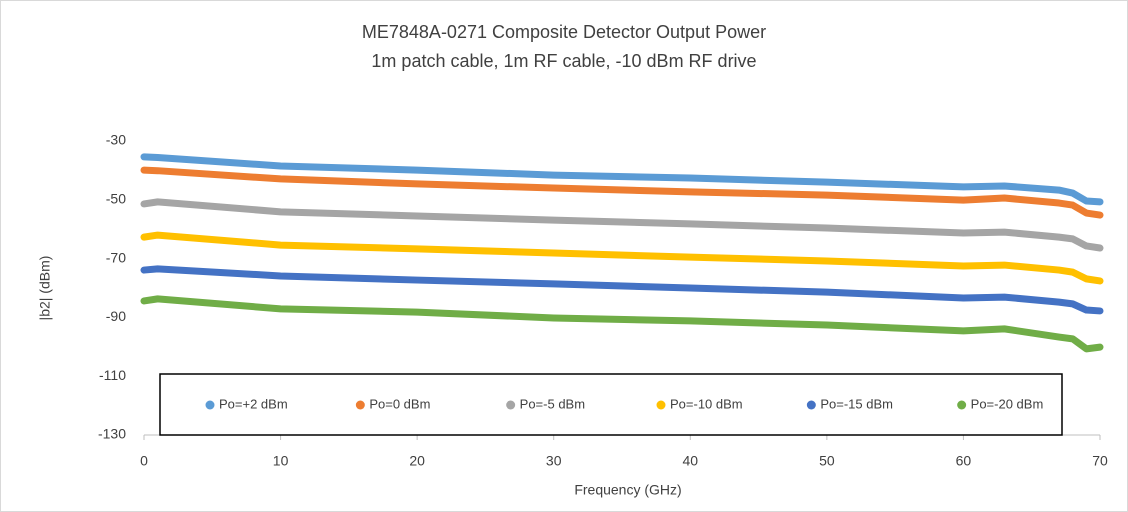  Describe the element at coordinates (116, 140) in the screenshot. I see `y-tick-label: -30` at that location.